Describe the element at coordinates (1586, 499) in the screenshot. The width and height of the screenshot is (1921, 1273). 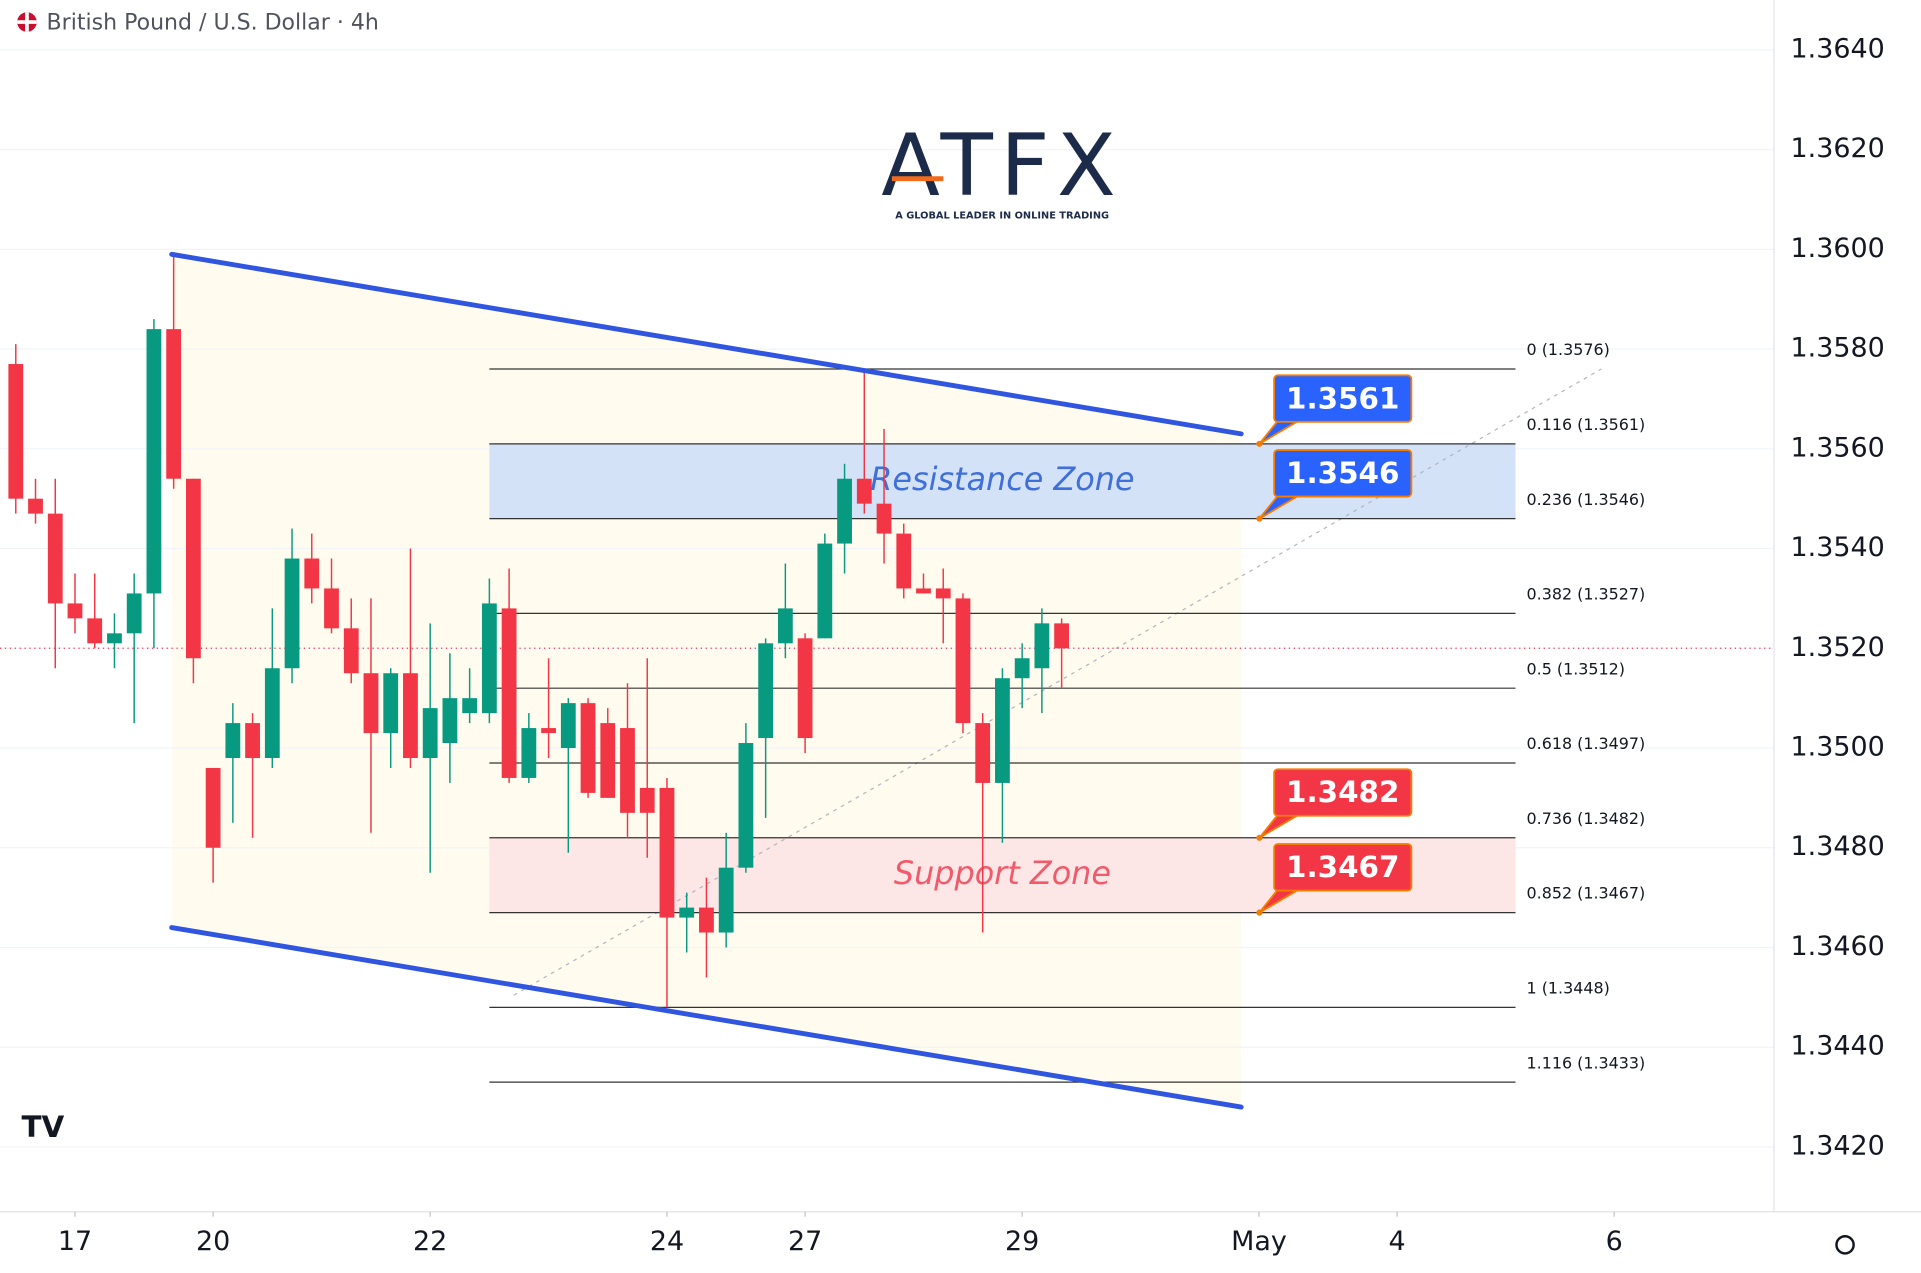
I see `fib-label: 0.236 (1.3546)` at that location.